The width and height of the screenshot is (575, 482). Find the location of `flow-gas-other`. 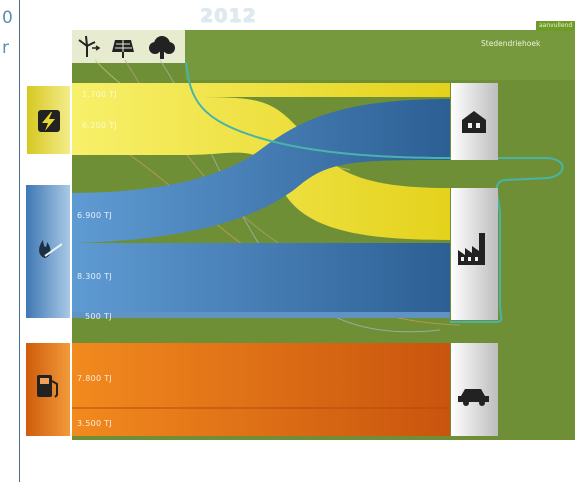

flow-gas-other is located at coordinates (261, 315).